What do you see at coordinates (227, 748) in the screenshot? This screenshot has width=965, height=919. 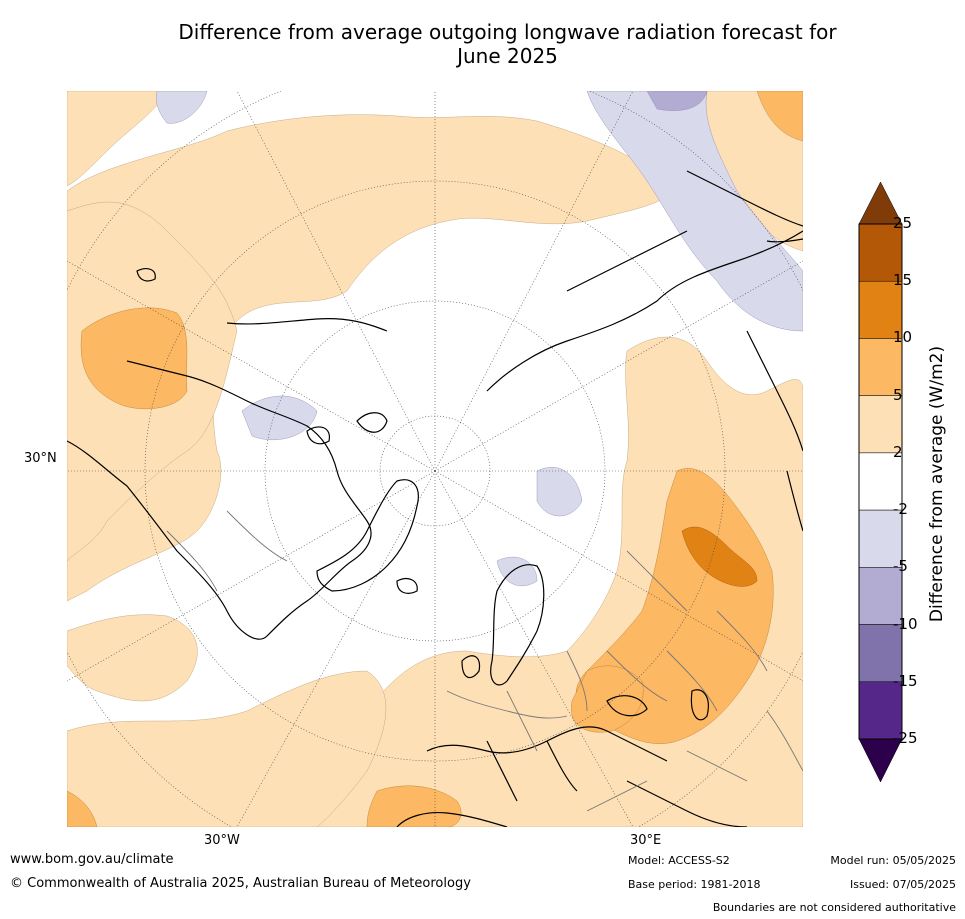 I see `anomaly-region-africa-pale` at bounding box center [227, 748].